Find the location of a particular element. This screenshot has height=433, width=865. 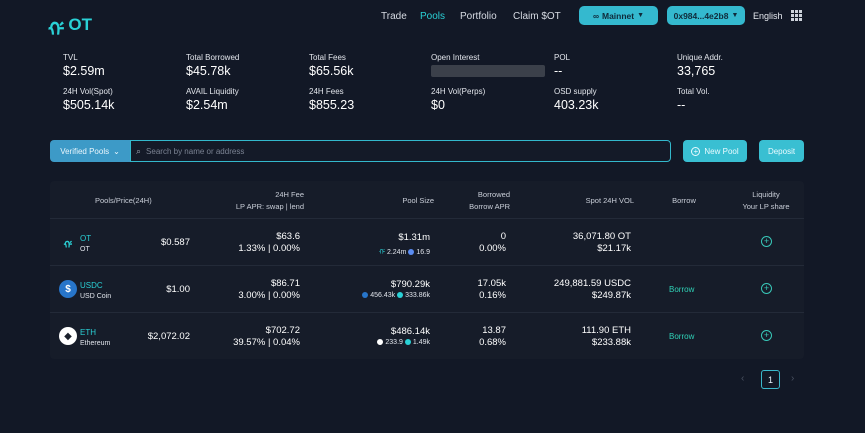

pool-size: $790.29k is located at coordinates (410, 284).